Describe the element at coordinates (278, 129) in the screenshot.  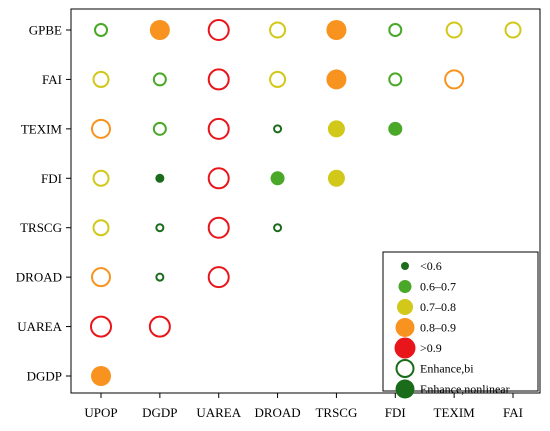
I see `point-droad-texim` at that location.